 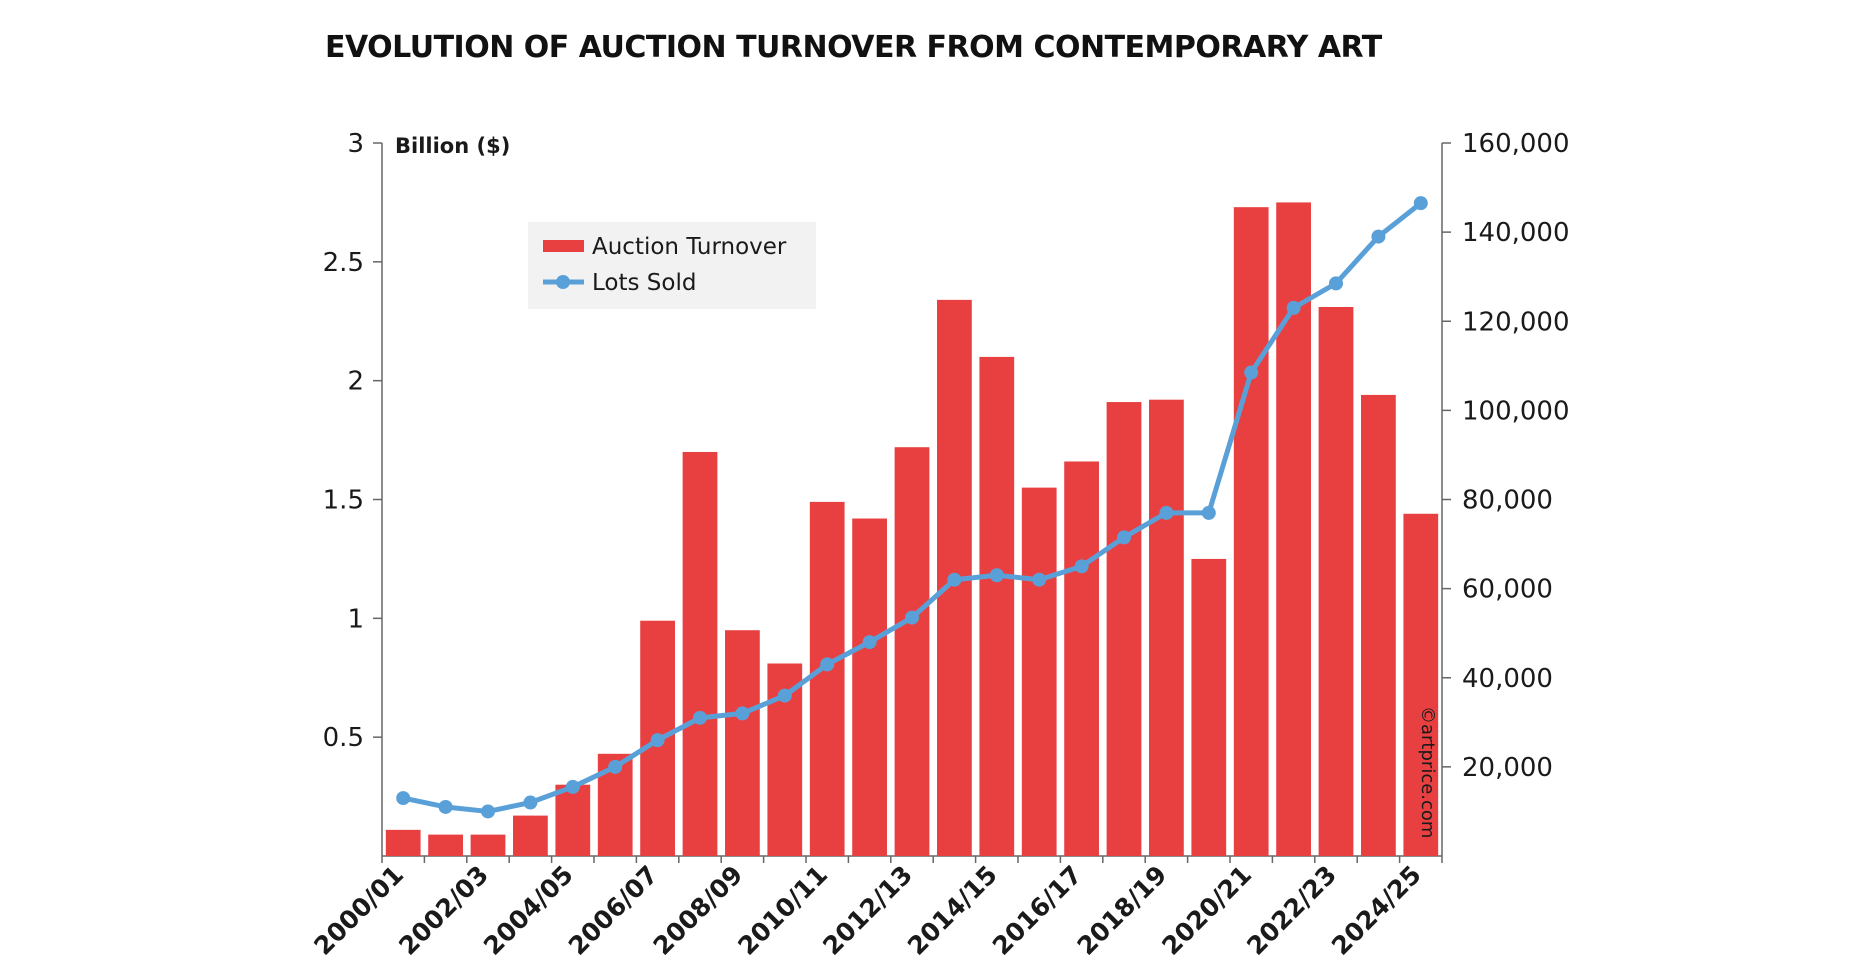 What do you see at coordinates (563, 246) in the screenshot?
I see `legend-swatch-turnover` at bounding box center [563, 246].